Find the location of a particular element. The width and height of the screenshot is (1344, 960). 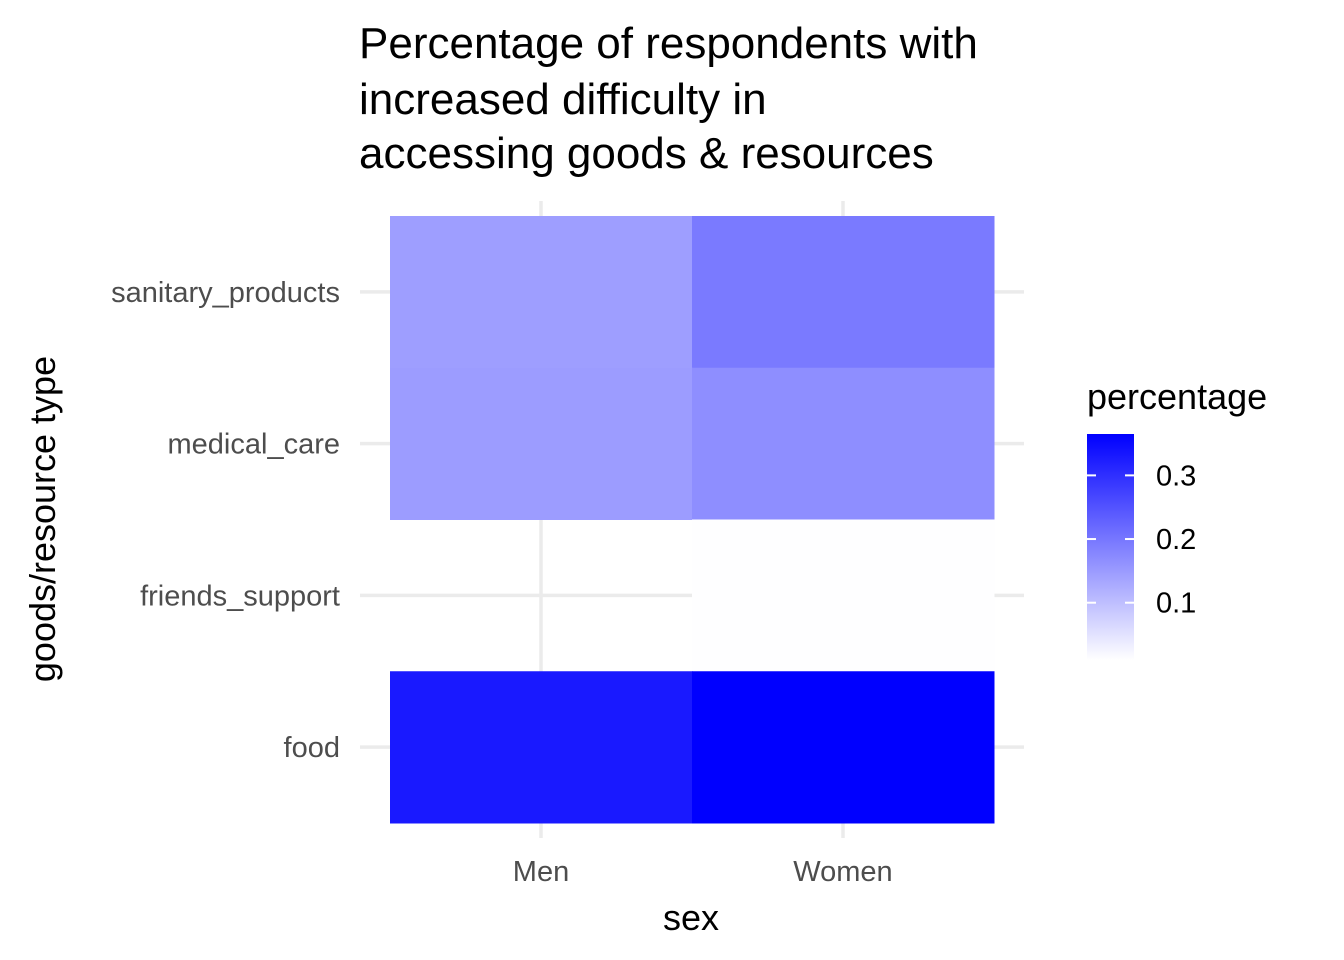

x-axis-title: sex is located at coordinates (691, 917).